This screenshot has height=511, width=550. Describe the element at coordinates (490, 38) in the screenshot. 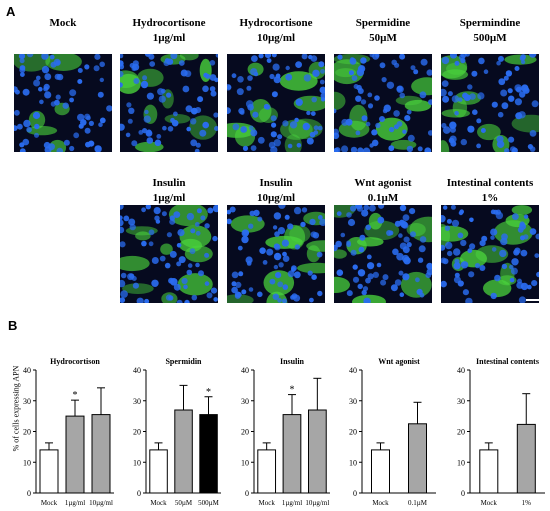

I see `image-label-line2: 500µM` at that location.